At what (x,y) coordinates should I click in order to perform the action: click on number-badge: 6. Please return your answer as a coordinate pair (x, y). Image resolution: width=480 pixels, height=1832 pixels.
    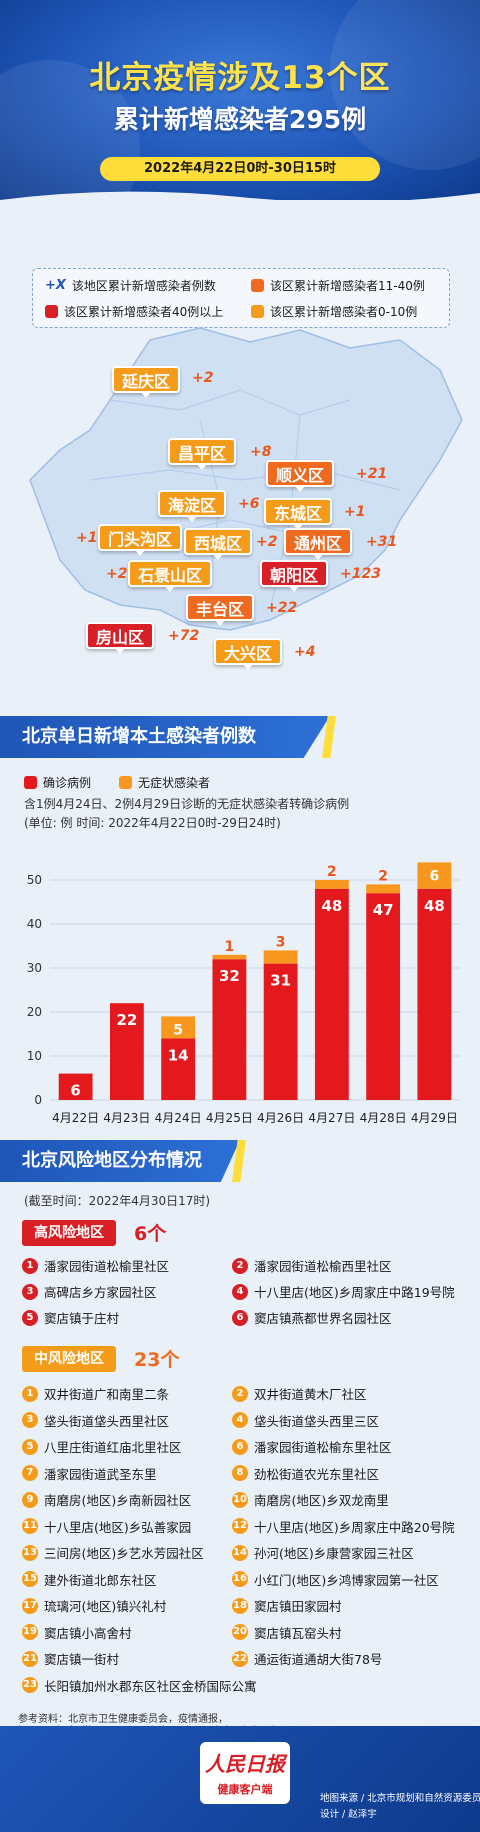
    Looking at the image, I should click on (240, 1446).